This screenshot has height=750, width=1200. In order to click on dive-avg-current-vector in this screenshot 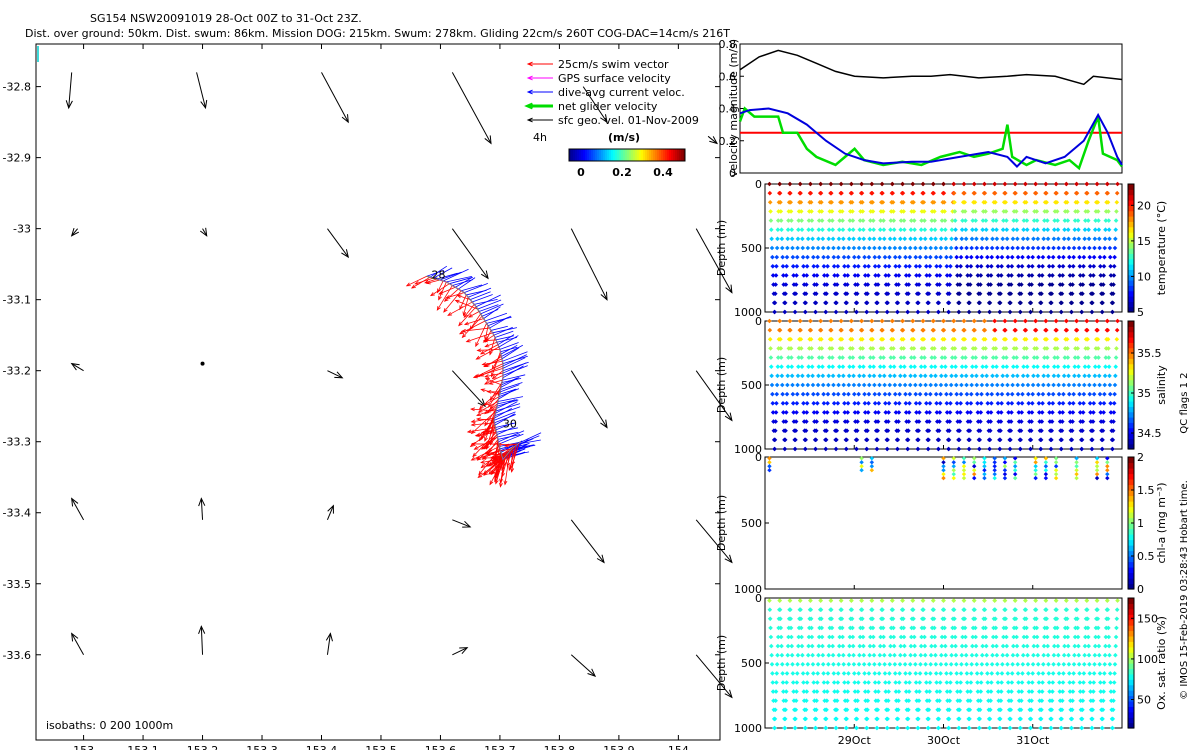, I will do `click(472, 288)`.